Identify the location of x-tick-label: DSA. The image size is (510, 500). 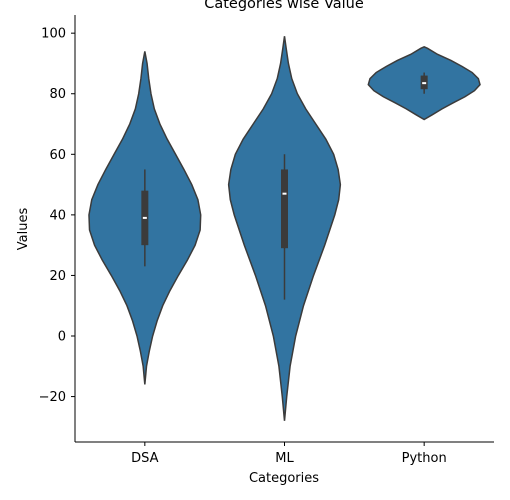
(145, 458).